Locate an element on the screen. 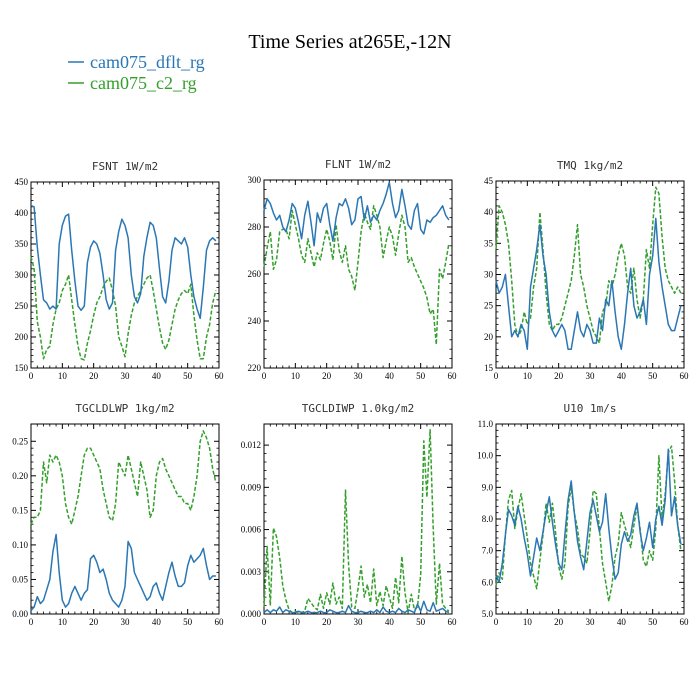 The width and height of the screenshot is (700, 700). y-tick-label: 11.0 is located at coordinates (486, 424).